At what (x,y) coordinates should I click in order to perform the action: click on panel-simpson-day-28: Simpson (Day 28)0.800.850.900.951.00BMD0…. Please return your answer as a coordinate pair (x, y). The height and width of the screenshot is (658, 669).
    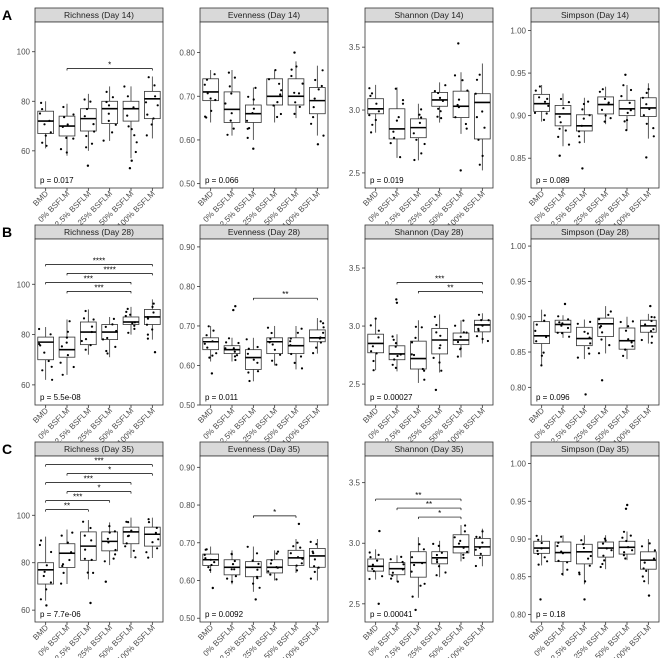
    Looking at the image, I should click on (585, 336).